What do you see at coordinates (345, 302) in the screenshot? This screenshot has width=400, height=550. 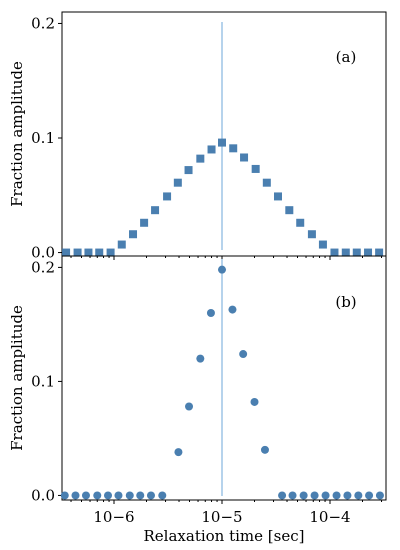 I see `panel-b-label: (b)` at bounding box center [345, 302].